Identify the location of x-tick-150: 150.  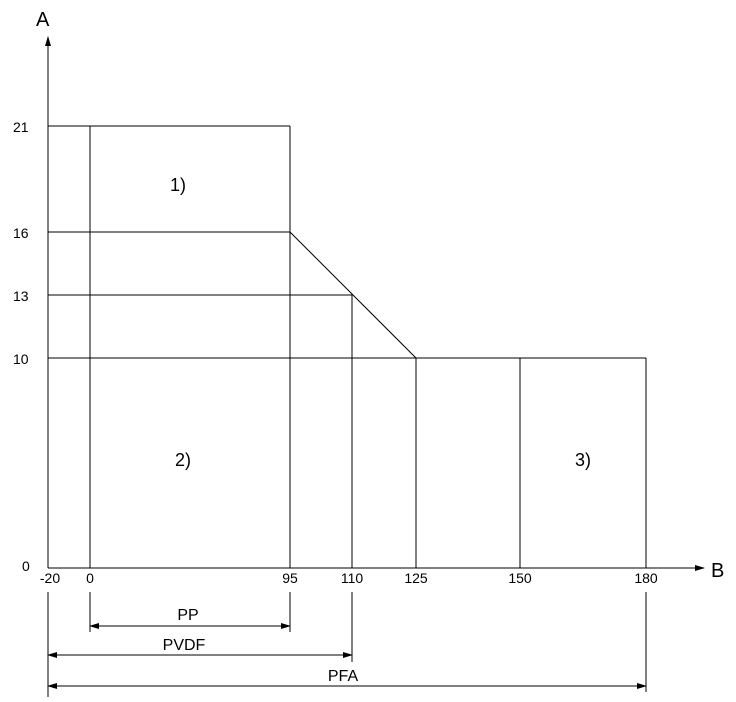
(520, 578).